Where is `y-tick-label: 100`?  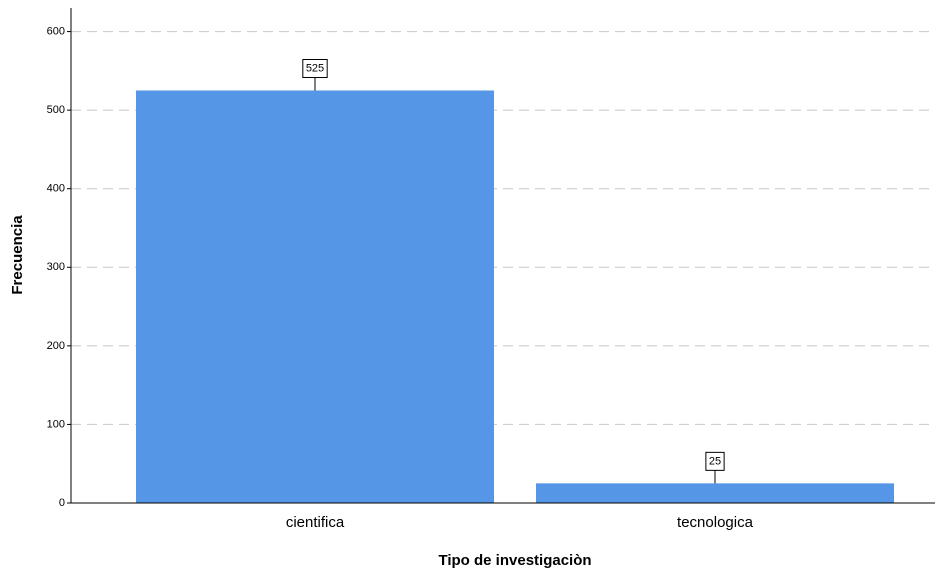
y-tick-label: 100 is located at coordinates (56, 424).